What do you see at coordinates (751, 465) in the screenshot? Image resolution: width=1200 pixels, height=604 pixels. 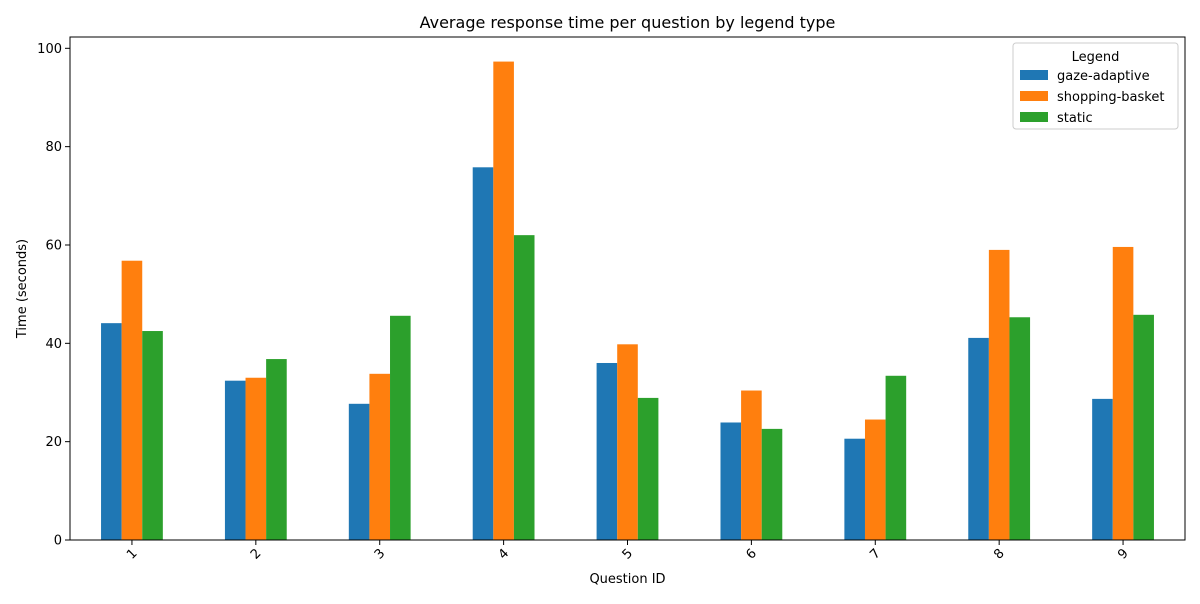 I see `bar-shopping-basket-q6` at bounding box center [751, 465].